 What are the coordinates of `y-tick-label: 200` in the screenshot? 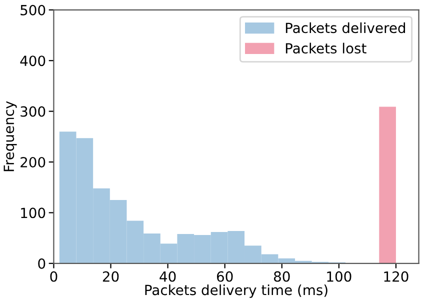 It's located at (33, 162).